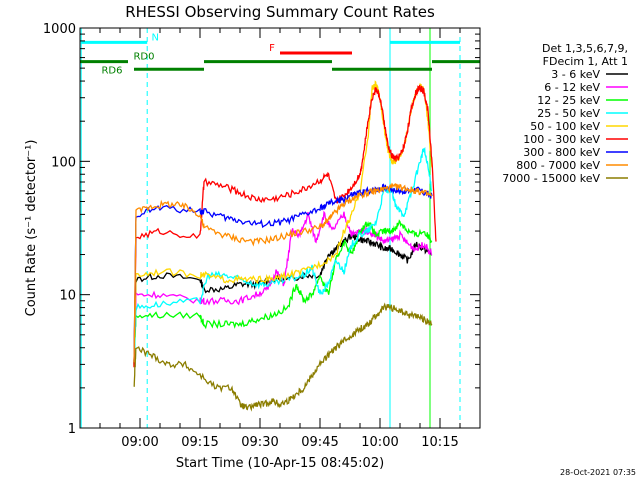 This screenshot has width=640, height=480. Describe the element at coordinates (259, 442) in the screenshot. I see `x-tick-label: 09:30` at that location.